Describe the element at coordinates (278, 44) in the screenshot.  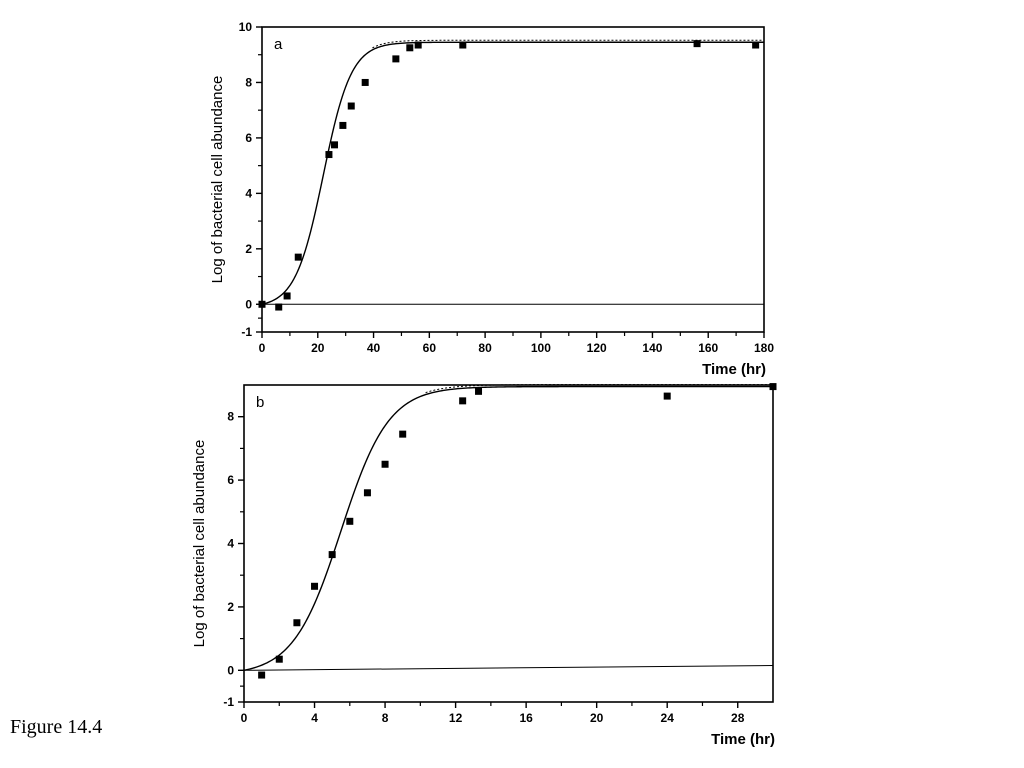
I see `panel-label: a` at that location.